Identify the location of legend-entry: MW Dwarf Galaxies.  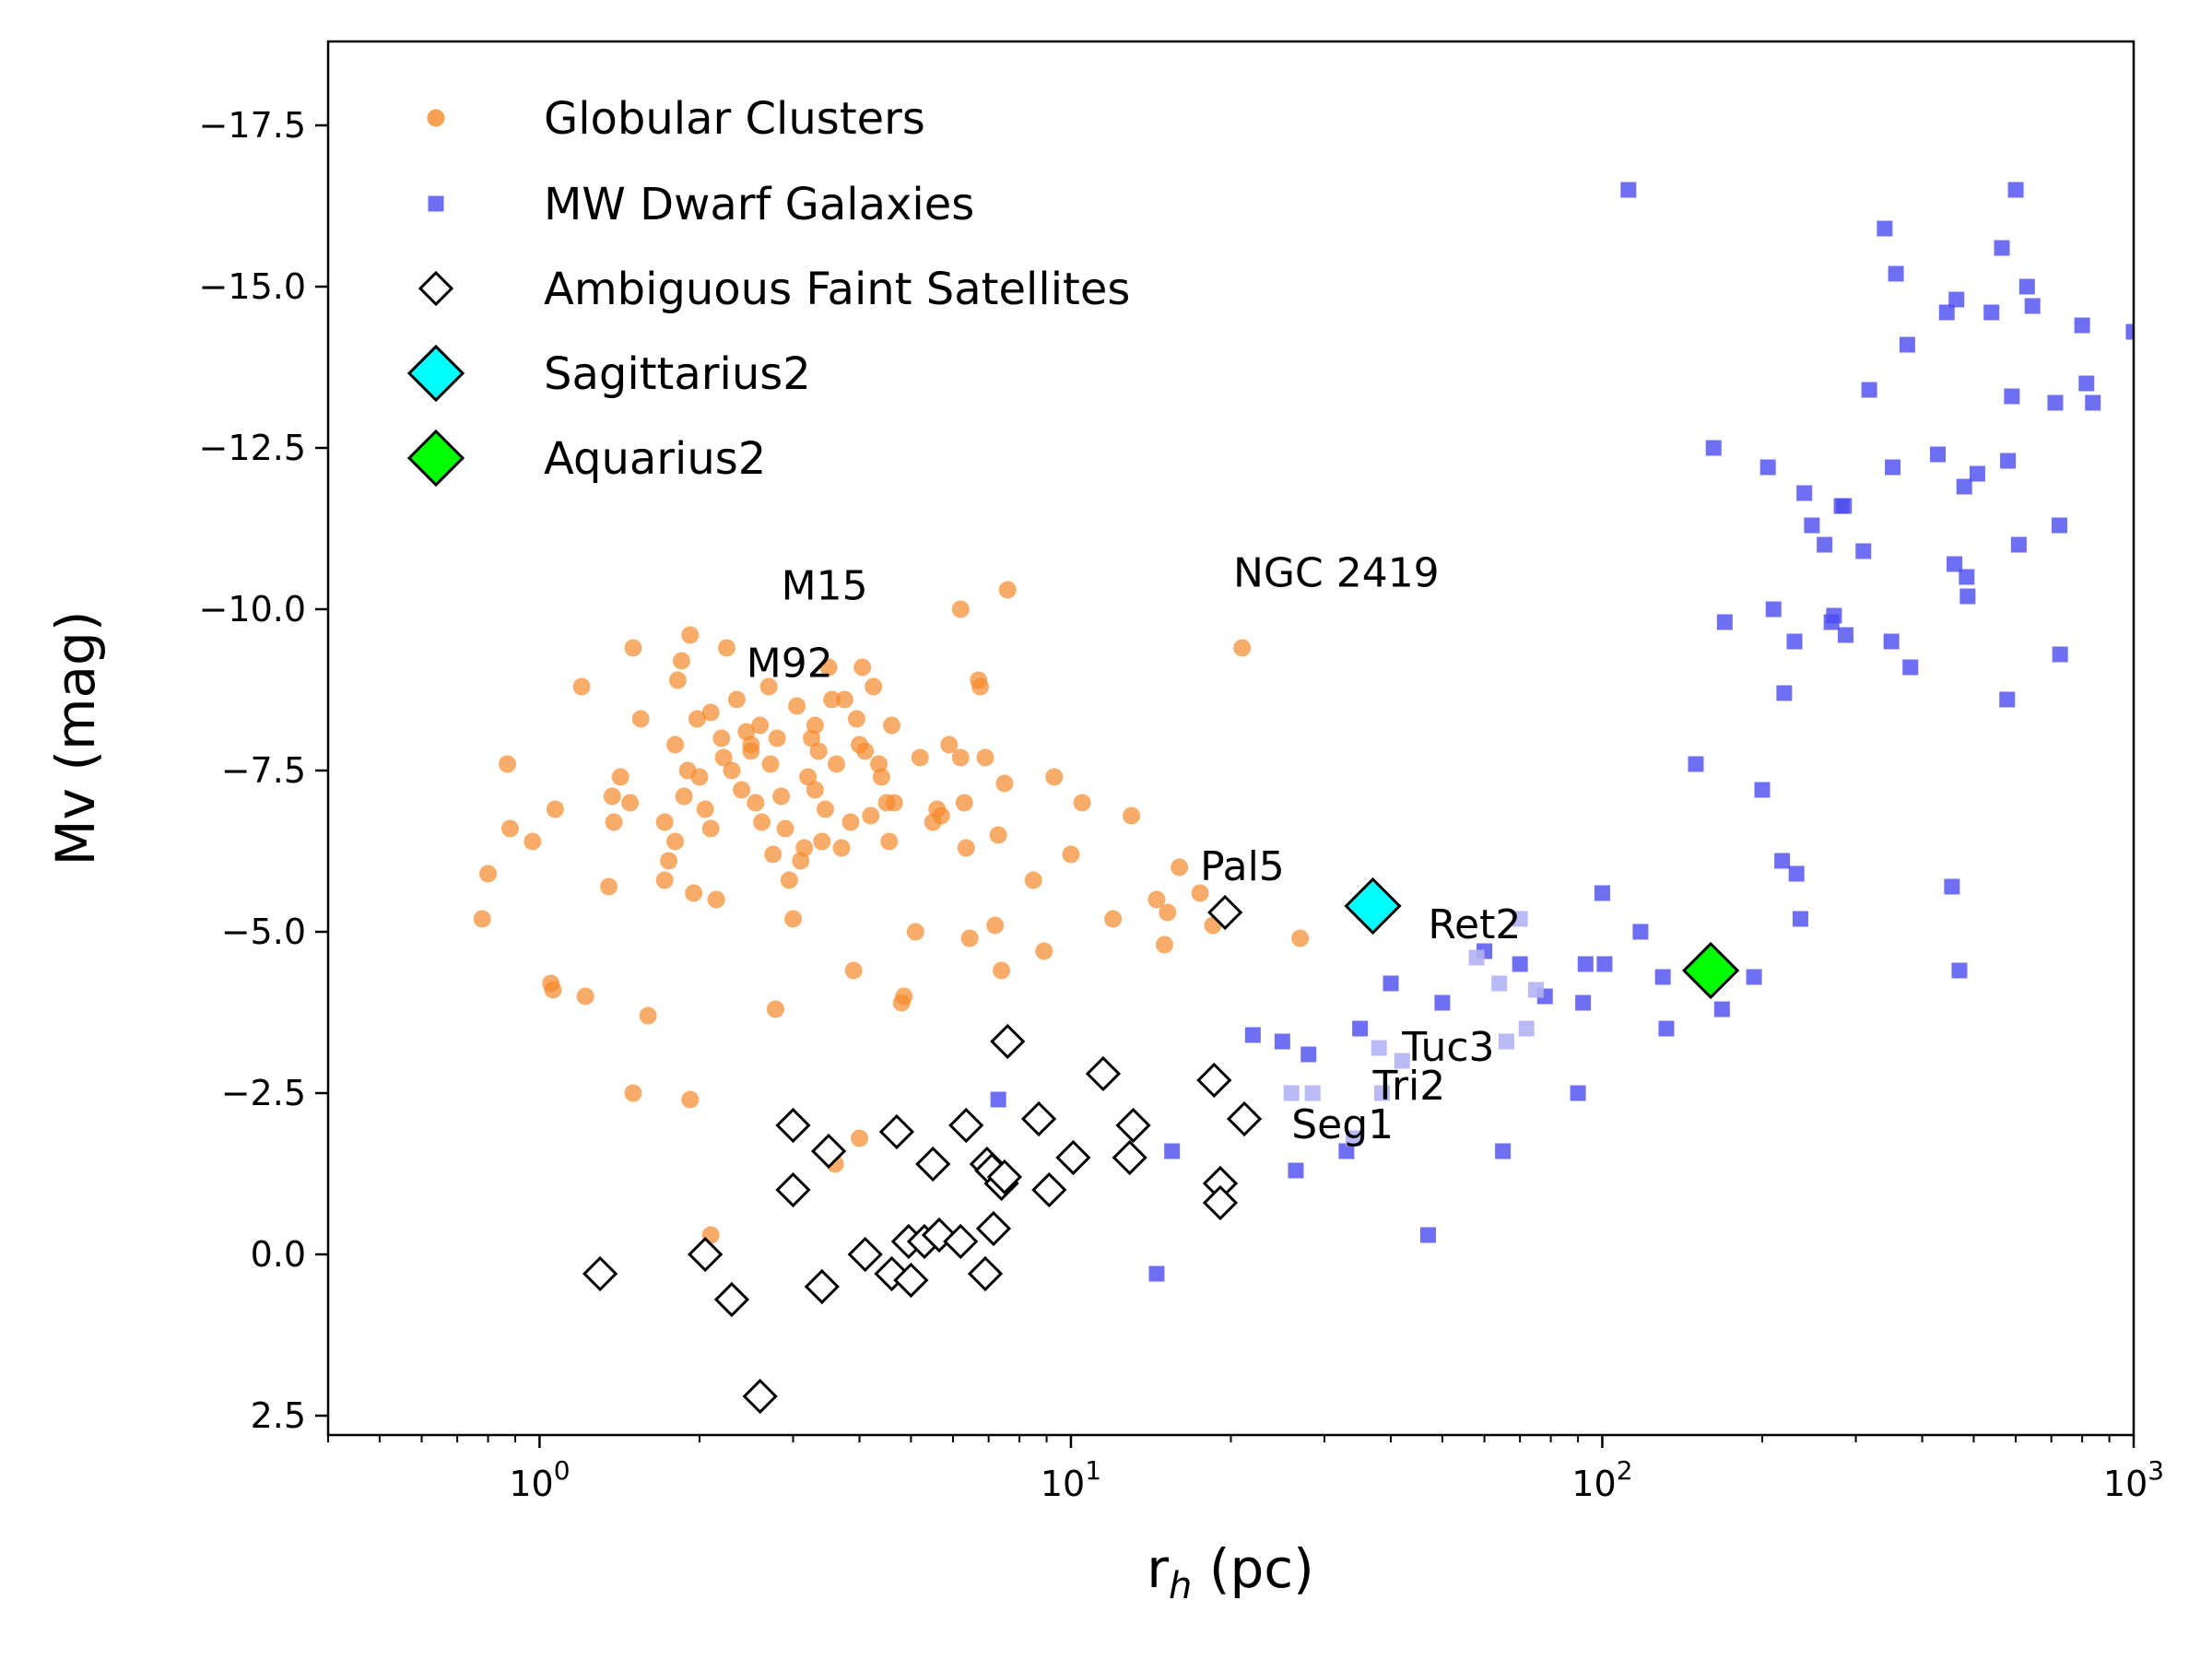
(701, 204).